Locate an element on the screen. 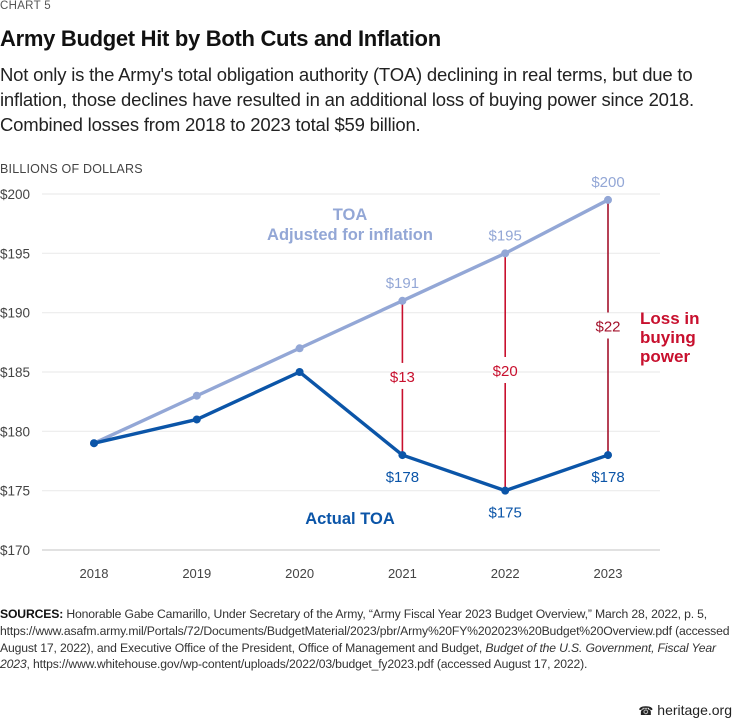 The height and width of the screenshot is (724, 734). actual-toa-line is located at coordinates (351, 431).